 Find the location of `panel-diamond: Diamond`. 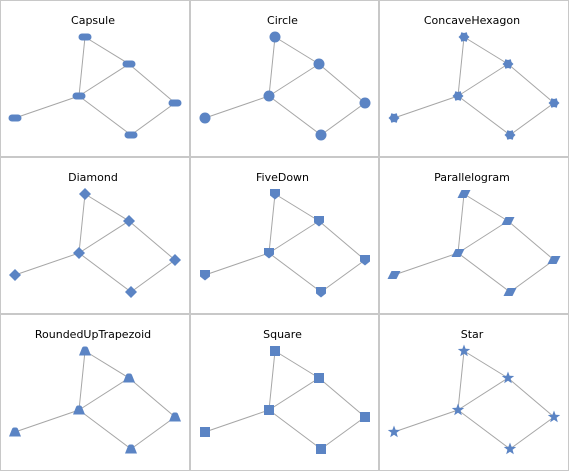

panel-diamond: Diamond is located at coordinates (95, 235).